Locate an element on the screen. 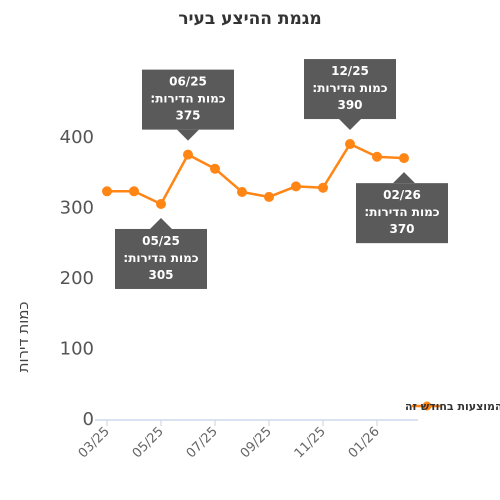  tooltip-date: 06/25 is located at coordinates (188, 82).